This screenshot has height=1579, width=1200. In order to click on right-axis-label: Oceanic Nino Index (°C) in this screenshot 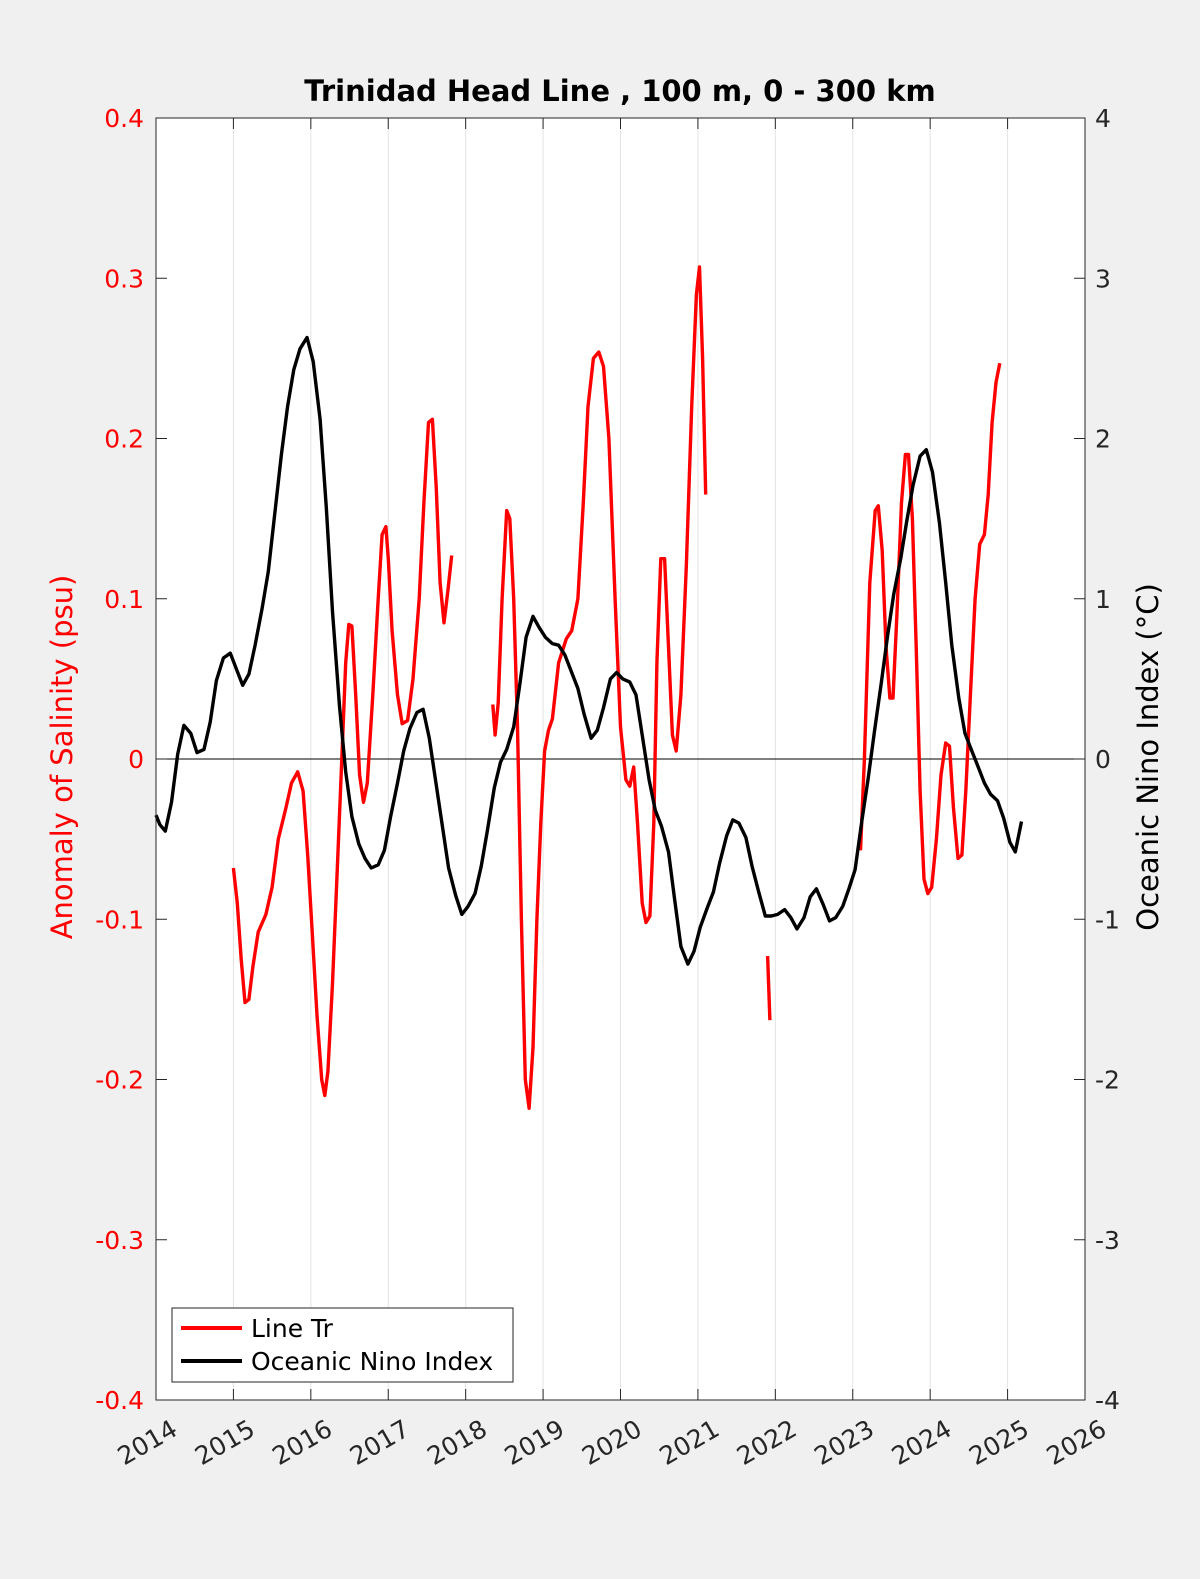, I will do `click(1148, 757)`.